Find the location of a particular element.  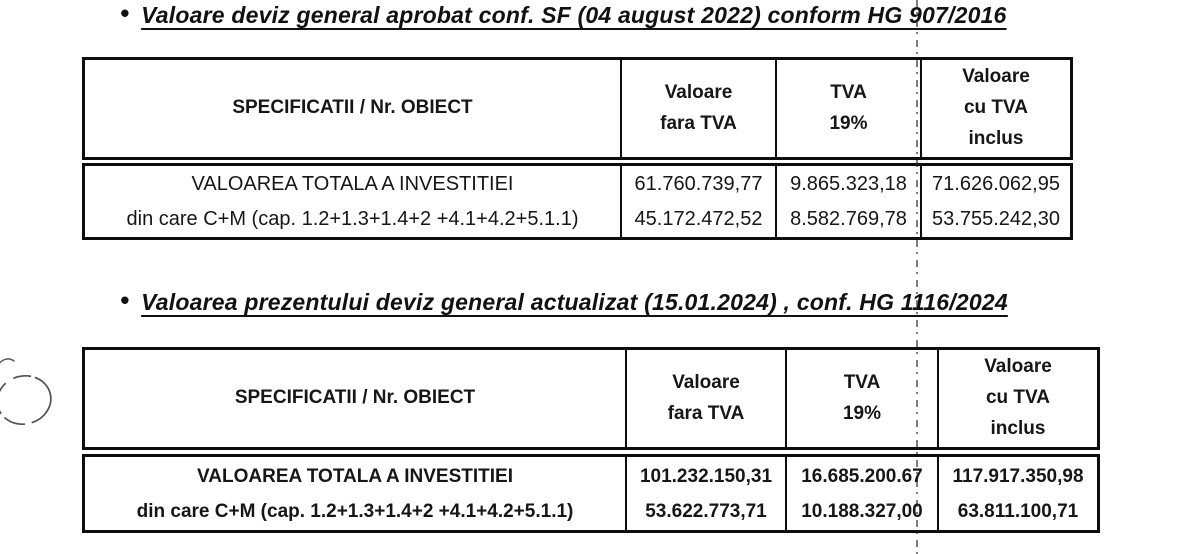

cell-value: 45.172.472,52 is located at coordinates (698, 218).